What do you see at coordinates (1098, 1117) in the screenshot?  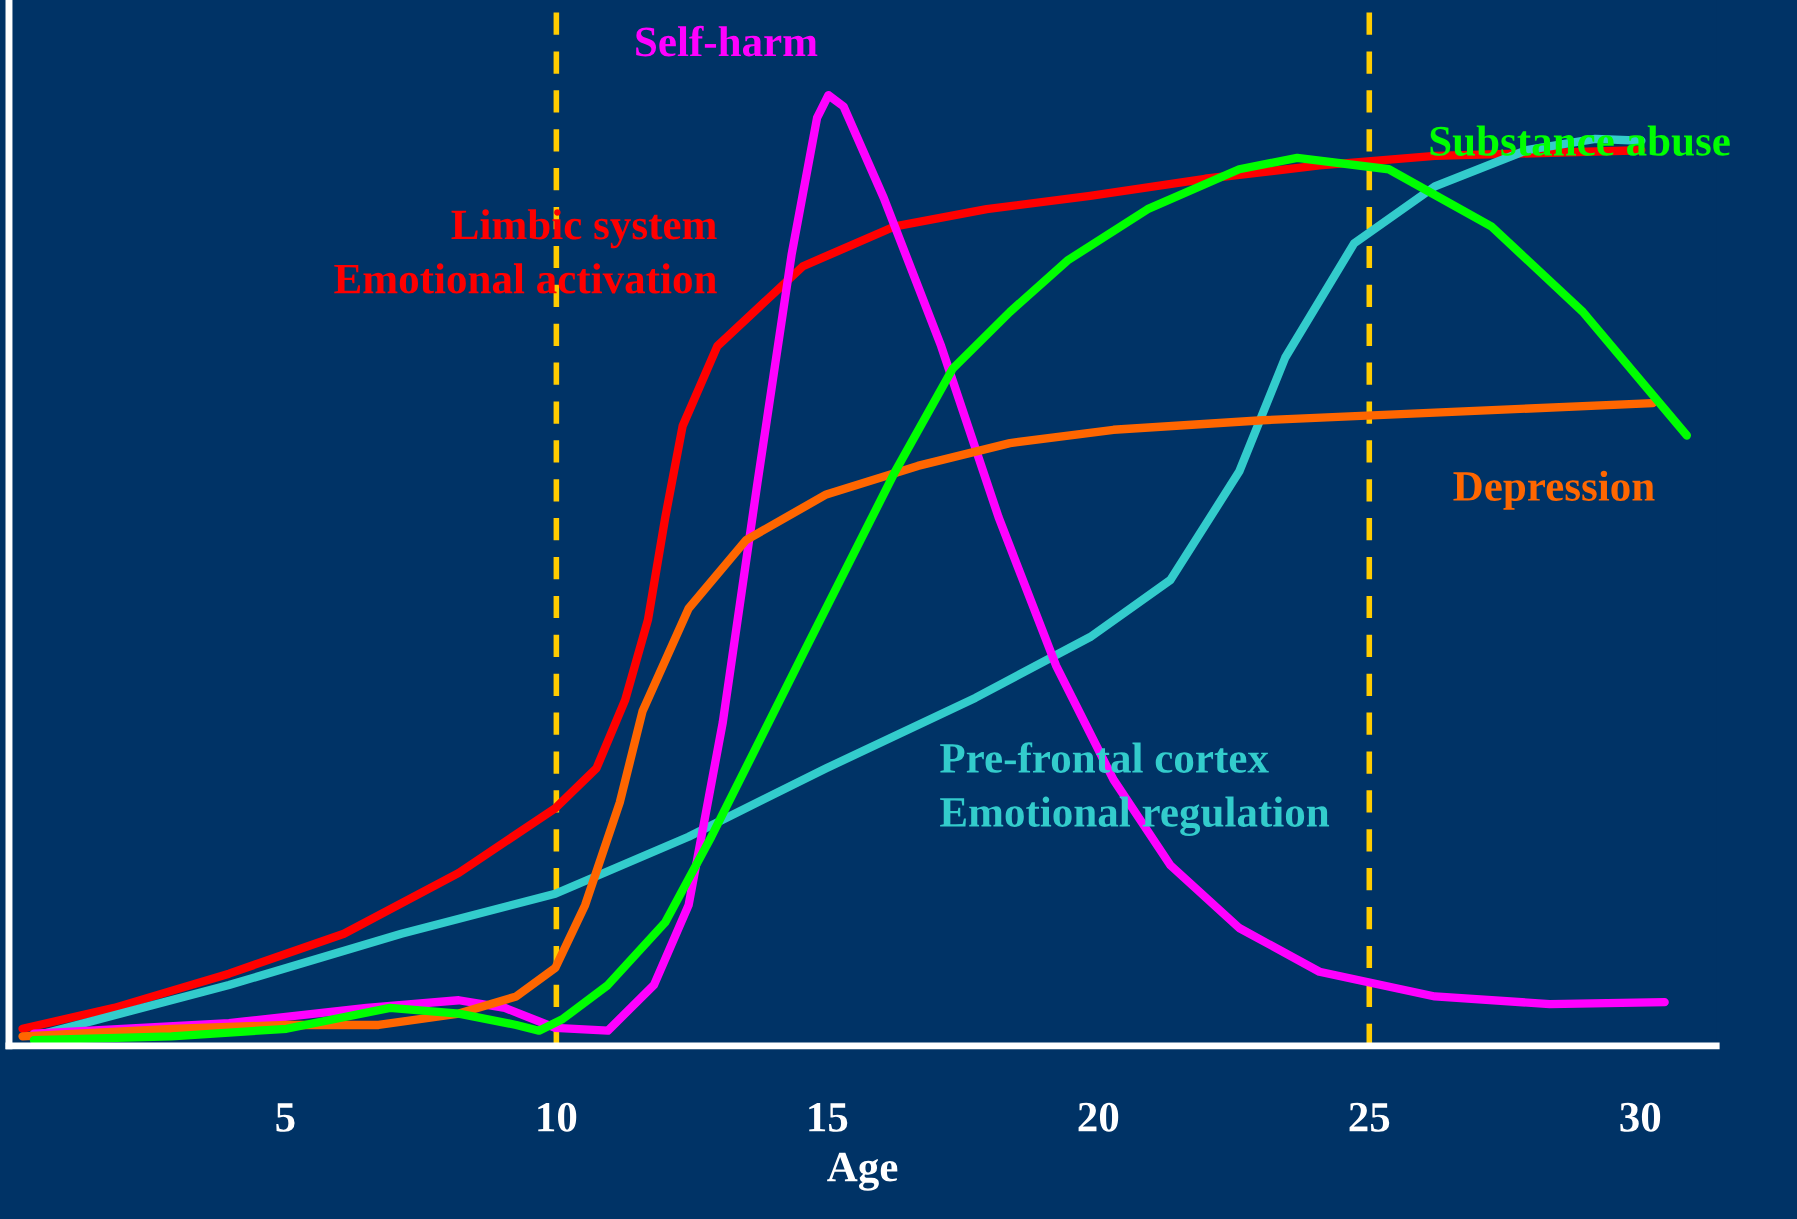 I see `x-tick-label: 20` at bounding box center [1098, 1117].